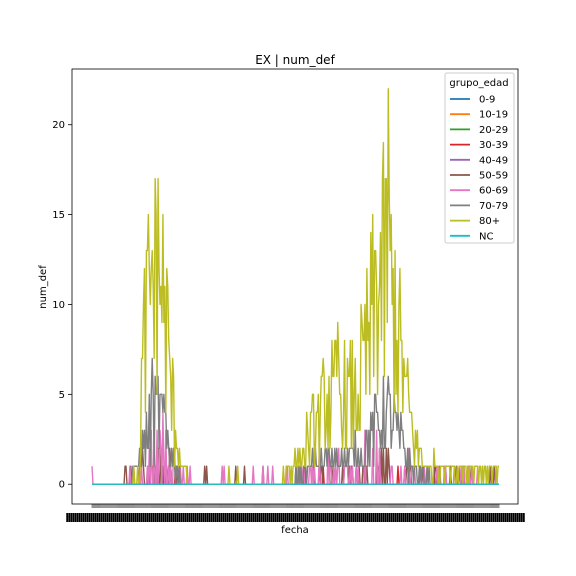 This screenshot has height=576, width=576. I want to click on legend-label-NC: NC, so click(486, 236).